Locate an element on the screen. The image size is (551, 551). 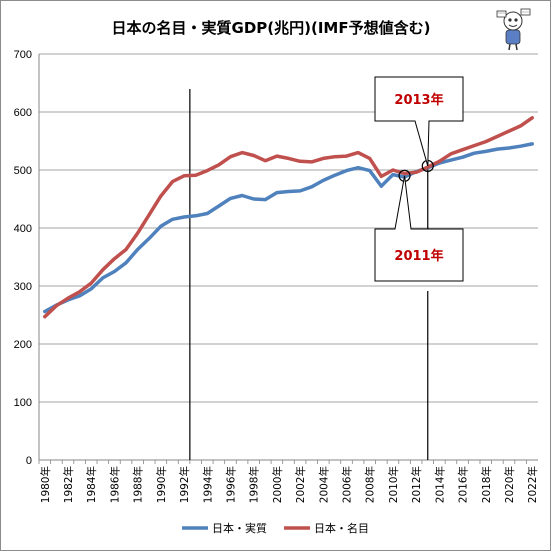
legend: 日本・実質 日本・名目 is located at coordinates (275, 528).